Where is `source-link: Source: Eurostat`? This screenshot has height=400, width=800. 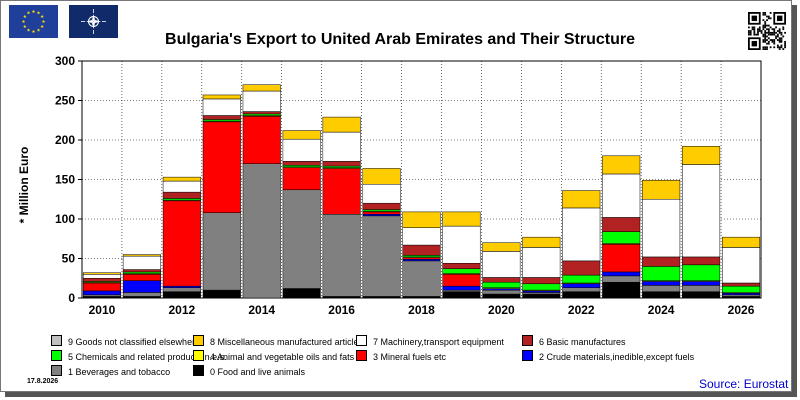
source-link: Source: Eurostat is located at coordinates (744, 384).